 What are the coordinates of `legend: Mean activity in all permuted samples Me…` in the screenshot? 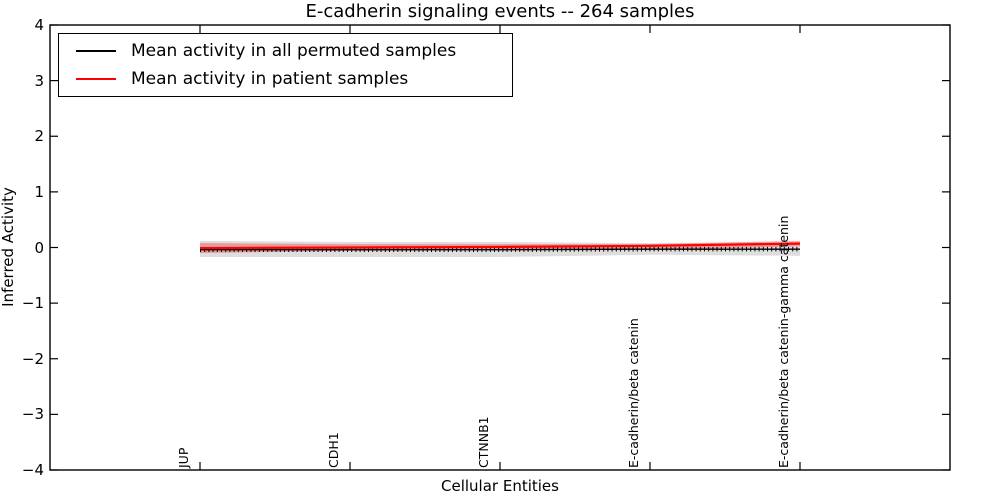 It's located at (285, 65).